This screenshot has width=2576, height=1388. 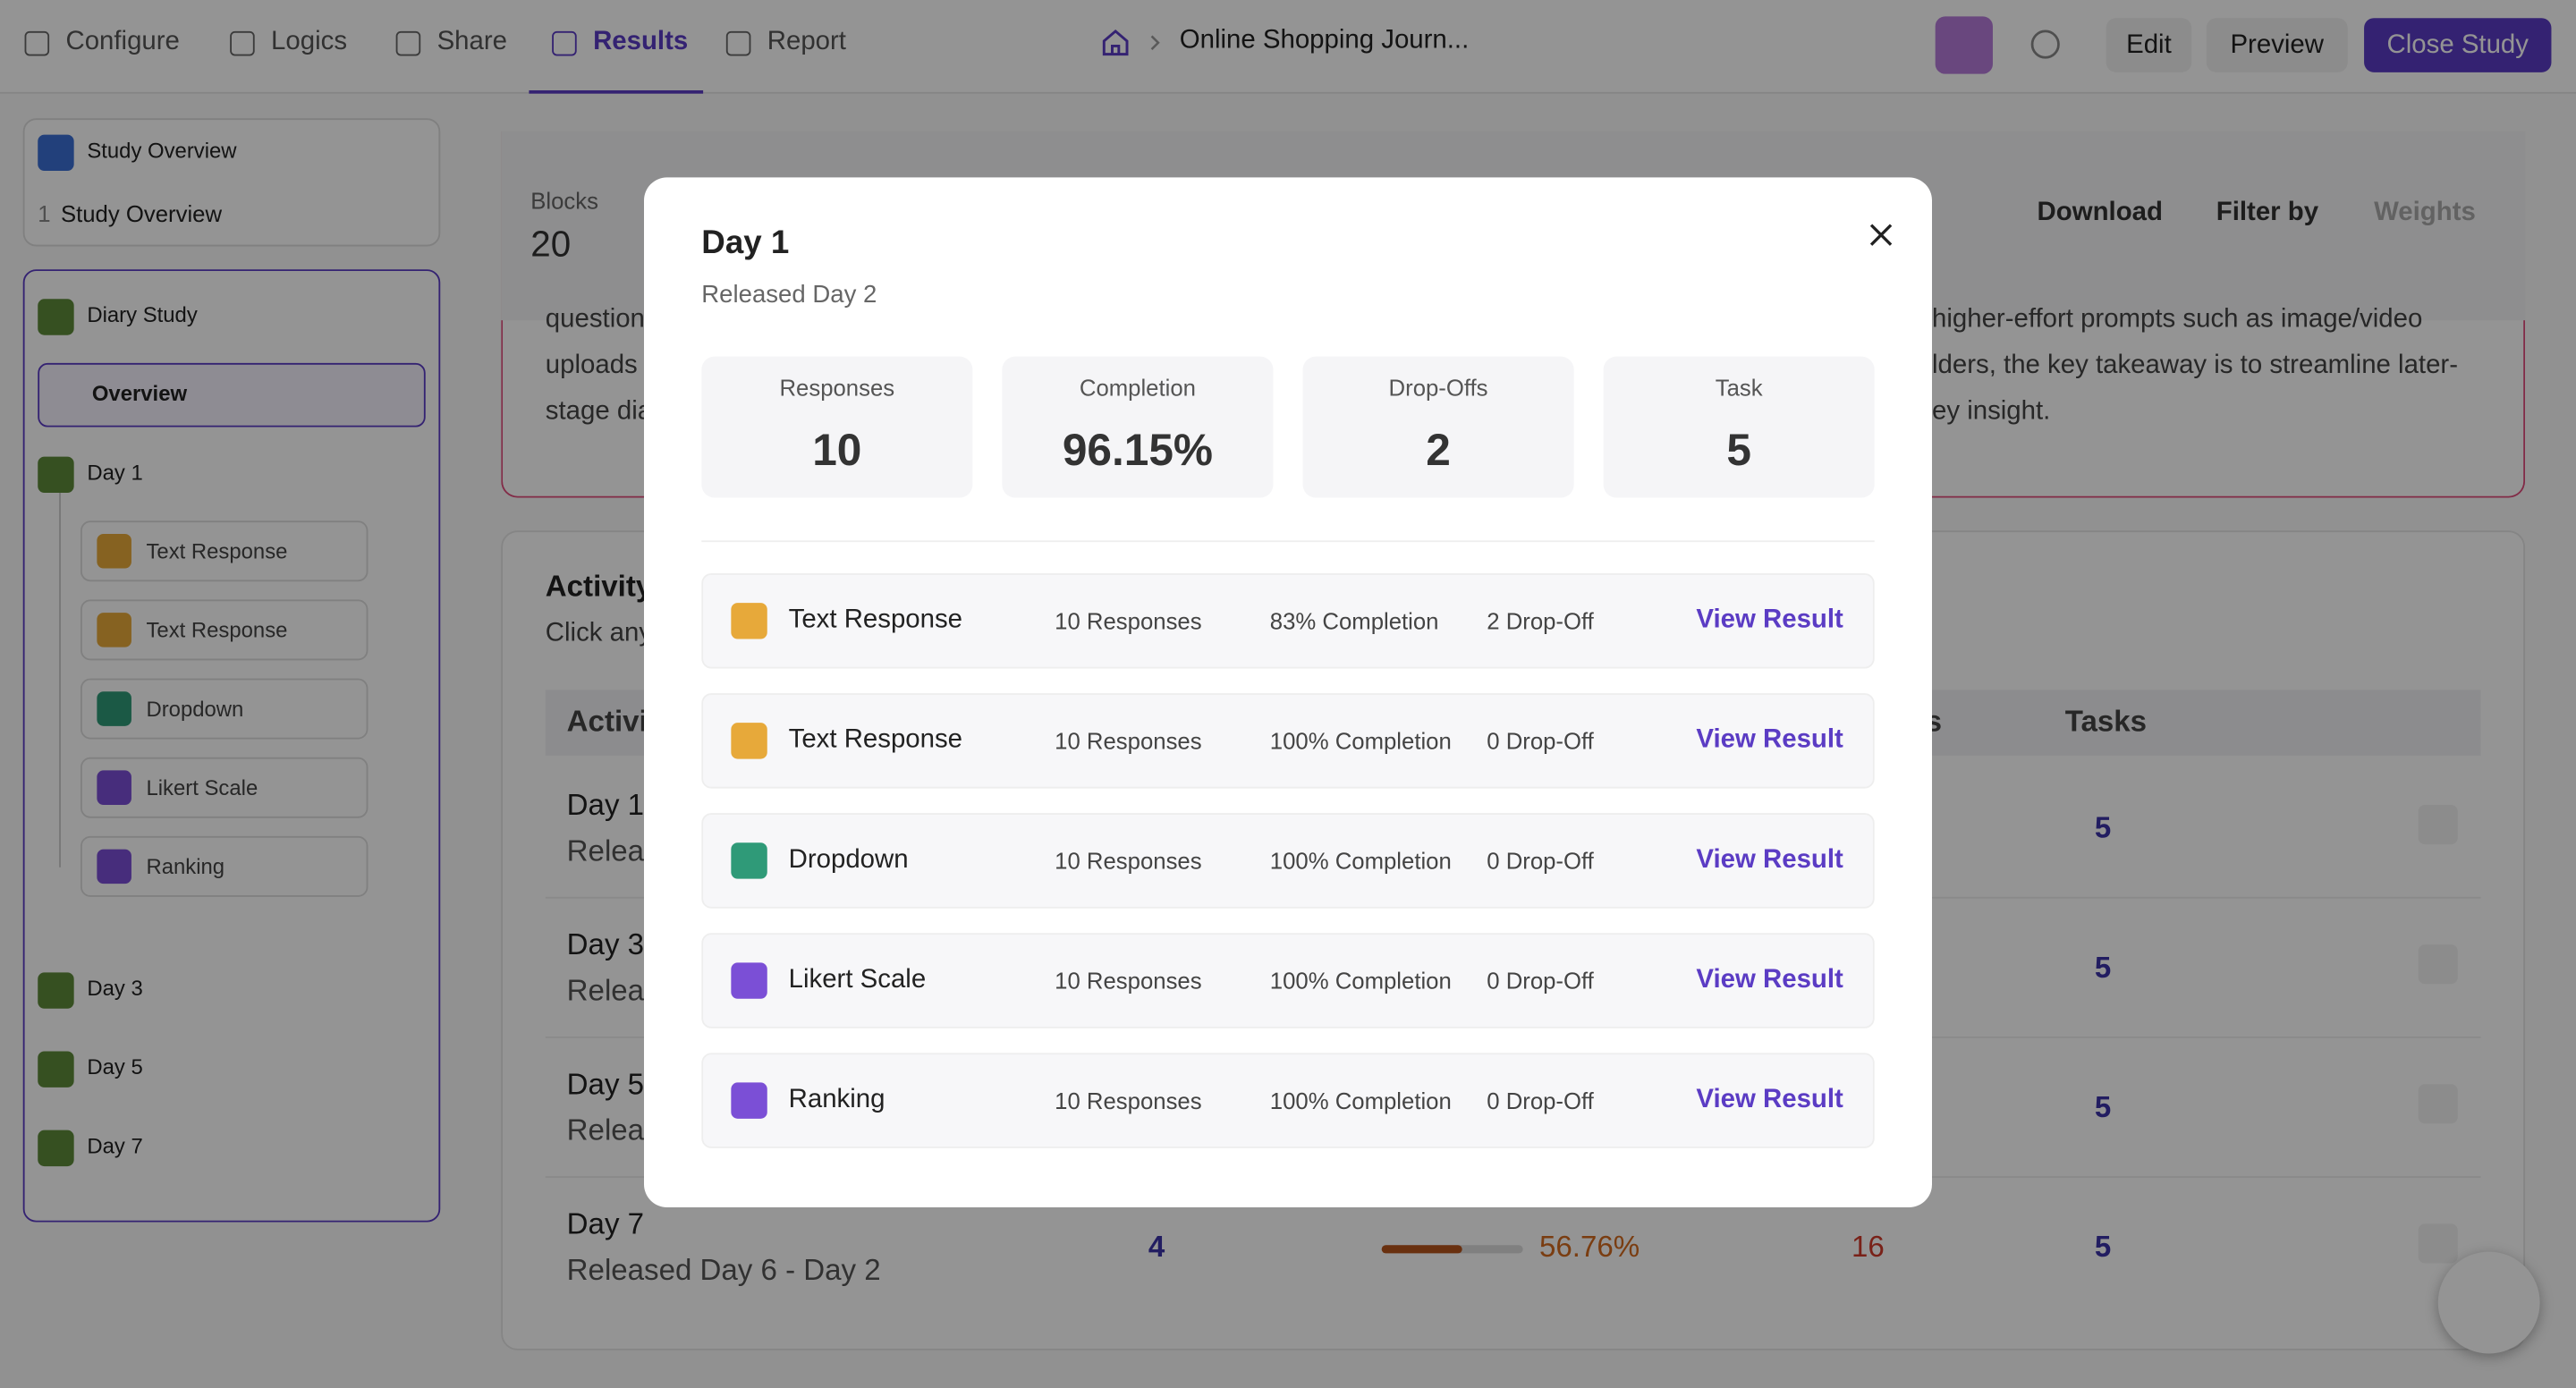 I want to click on row-name: Day 7, so click(x=605, y=1224).